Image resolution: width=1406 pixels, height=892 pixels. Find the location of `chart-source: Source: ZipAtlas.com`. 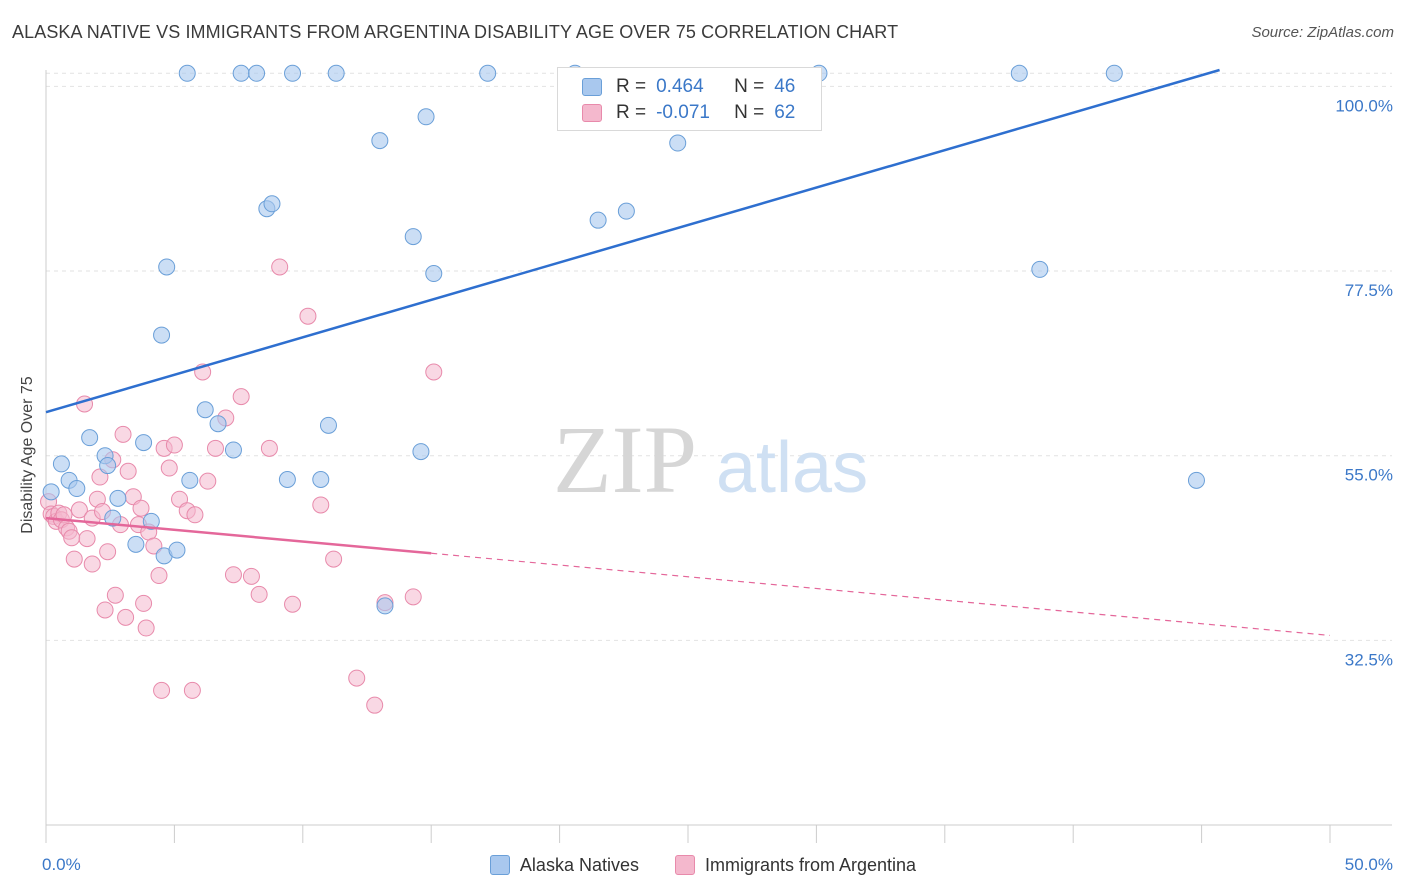

chart-source: Source: ZipAtlas.com is located at coordinates (1322, 32).